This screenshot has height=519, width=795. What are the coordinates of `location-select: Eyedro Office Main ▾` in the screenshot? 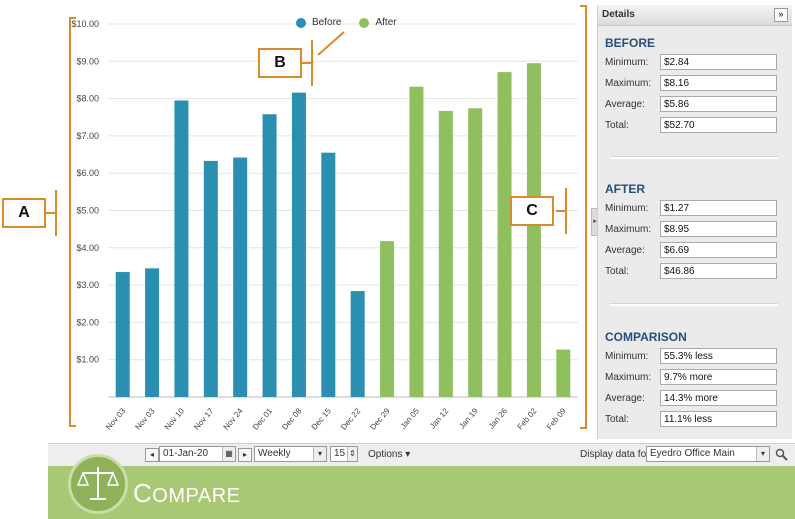 It's located at (708, 454).